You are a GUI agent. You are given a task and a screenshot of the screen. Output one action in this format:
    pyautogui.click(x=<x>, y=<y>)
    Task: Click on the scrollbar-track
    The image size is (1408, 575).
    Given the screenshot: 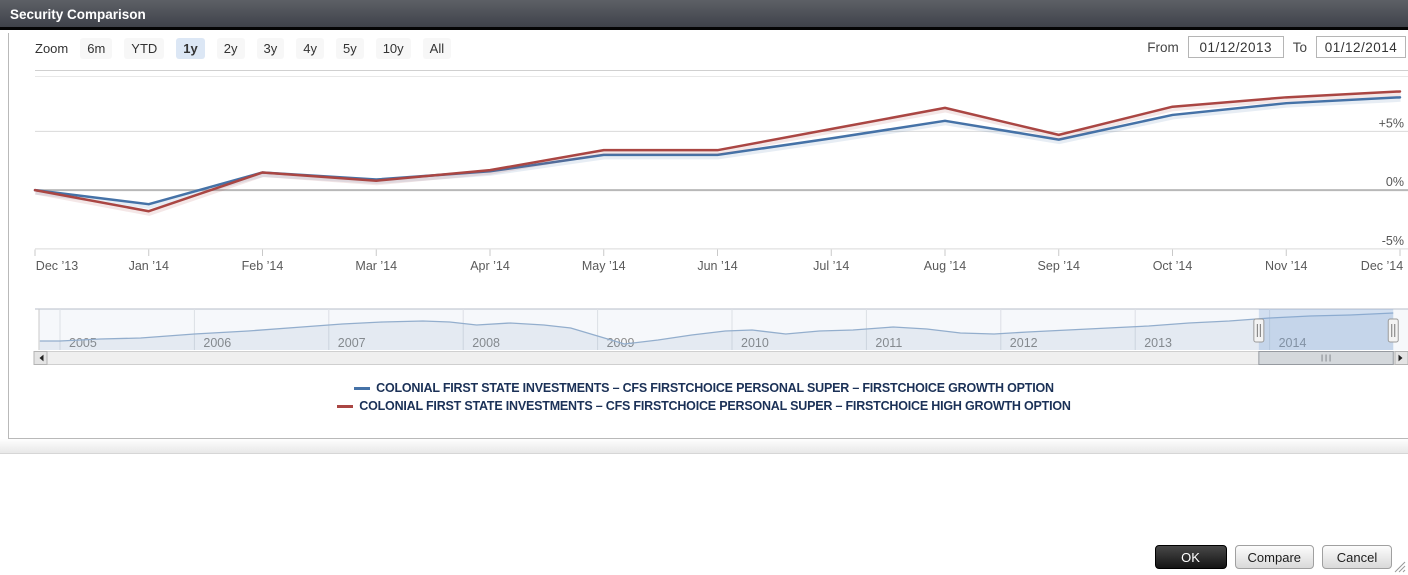 What is the action you would take?
    pyautogui.click(x=720, y=358)
    